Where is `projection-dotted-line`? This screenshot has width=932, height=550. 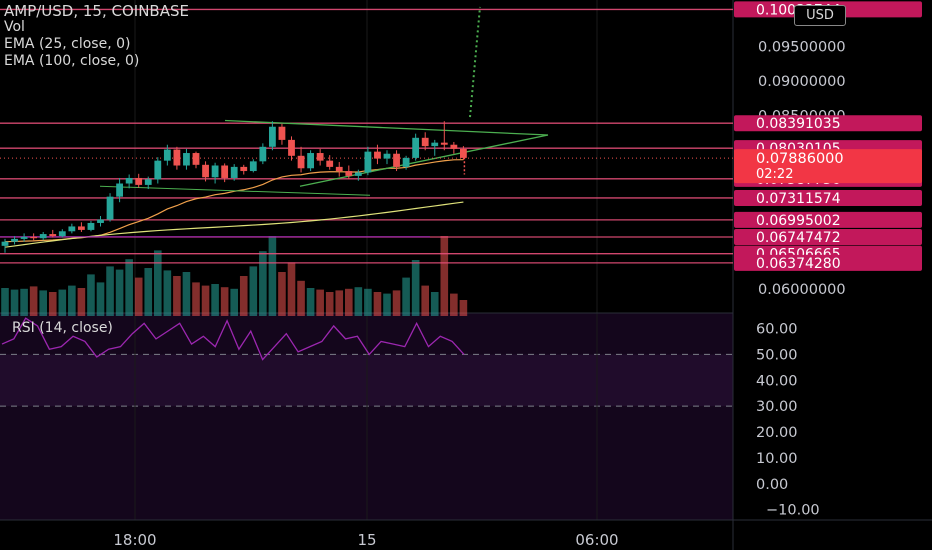
projection-dotted-line is located at coordinates (475, 62).